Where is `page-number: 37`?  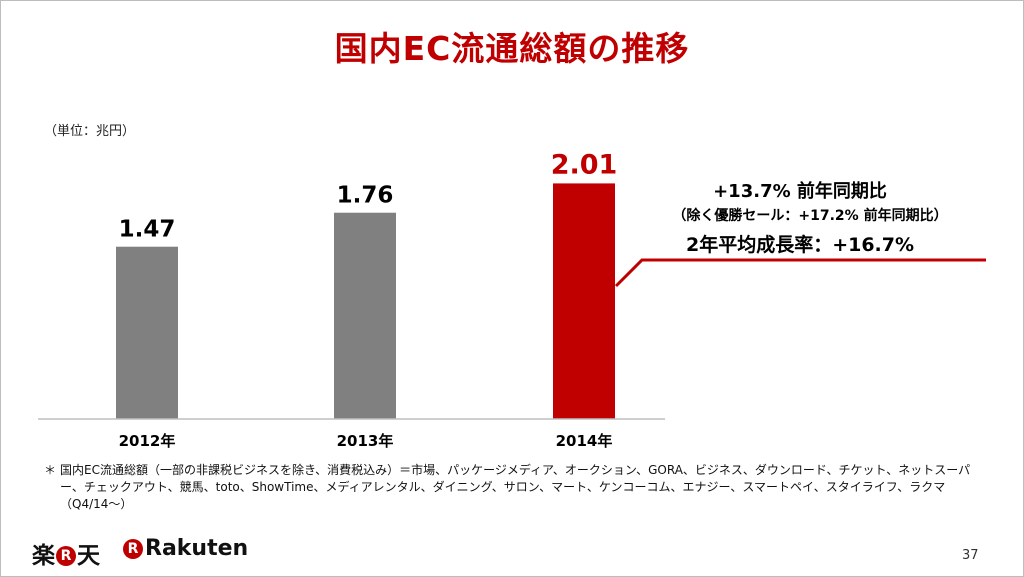
page-number: 37 is located at coordinates (970, 555).